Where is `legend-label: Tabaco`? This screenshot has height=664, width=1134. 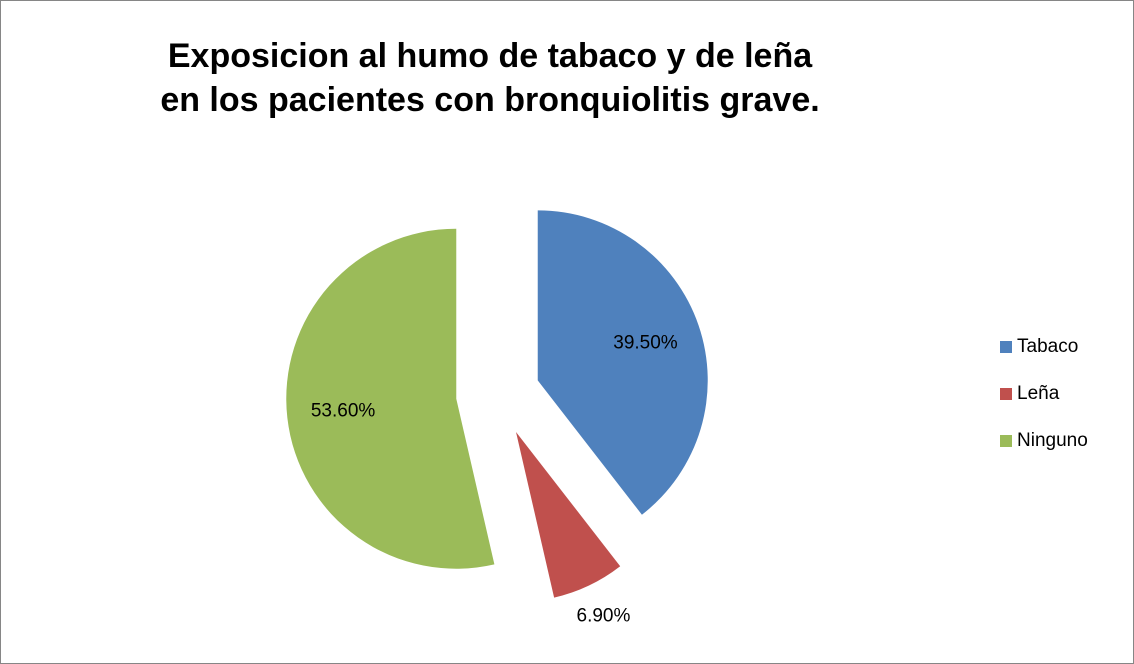
legend-label: Tabaco is located at coordinates (1047, 346).